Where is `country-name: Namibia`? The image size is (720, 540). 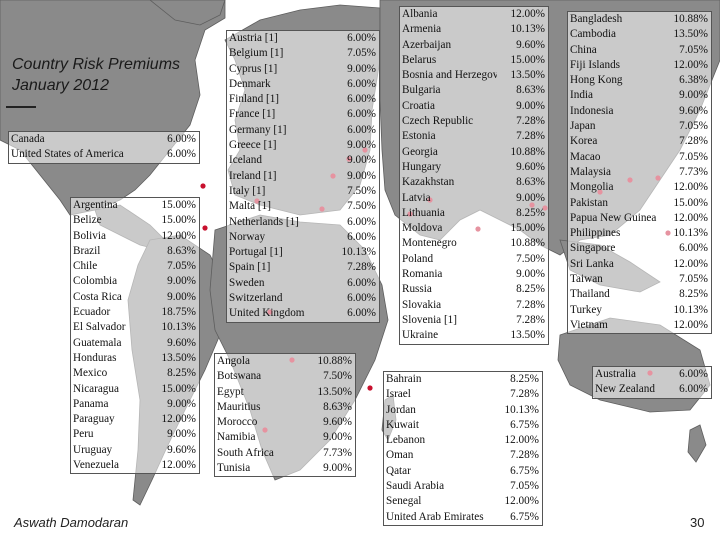 country-name: Namibia is located at coordinates (236, 437).